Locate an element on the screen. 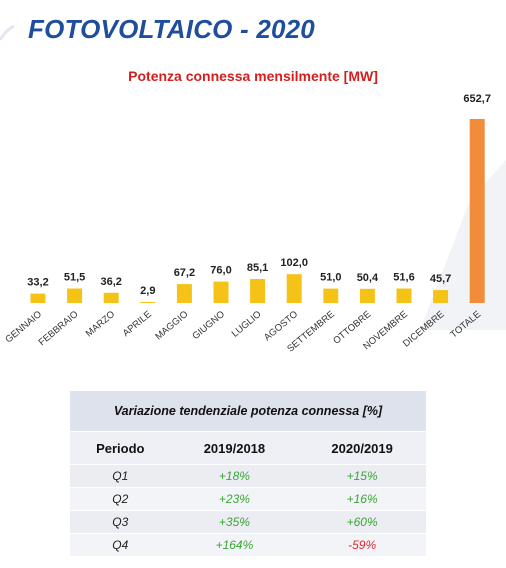  chart-title: Potenza connessa mensilmente [MW] is located at coordinates (253, 76).